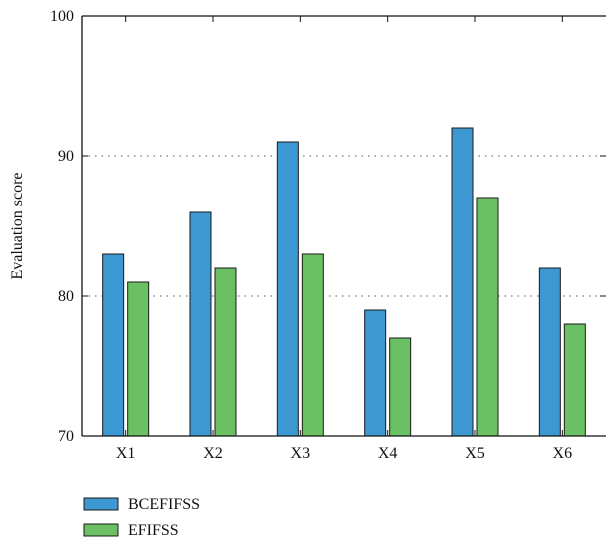 The image size is (610, 543). I want to click on bar-bcefifss-x2, so click(200, 324).